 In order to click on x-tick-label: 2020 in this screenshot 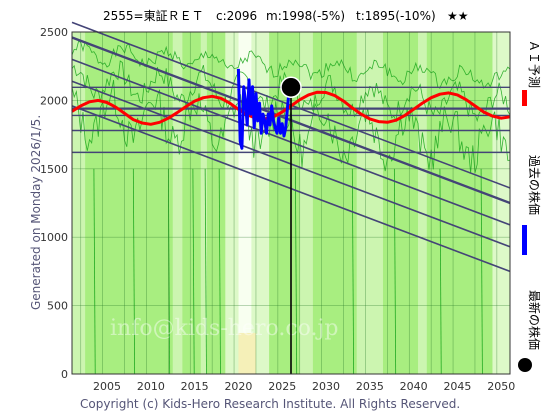, I will do `click(238, 386)`.